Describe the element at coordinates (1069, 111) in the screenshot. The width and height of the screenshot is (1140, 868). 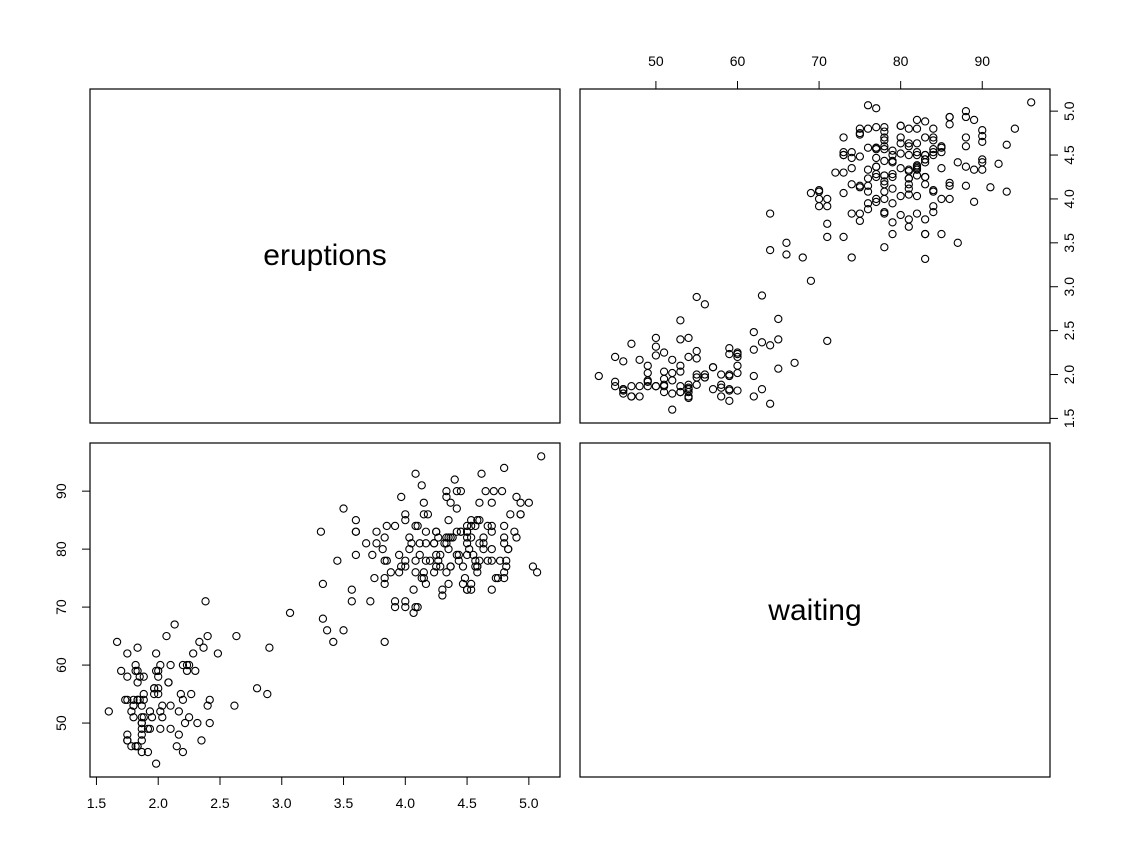
I see `tick-label: 5.0` at that location.